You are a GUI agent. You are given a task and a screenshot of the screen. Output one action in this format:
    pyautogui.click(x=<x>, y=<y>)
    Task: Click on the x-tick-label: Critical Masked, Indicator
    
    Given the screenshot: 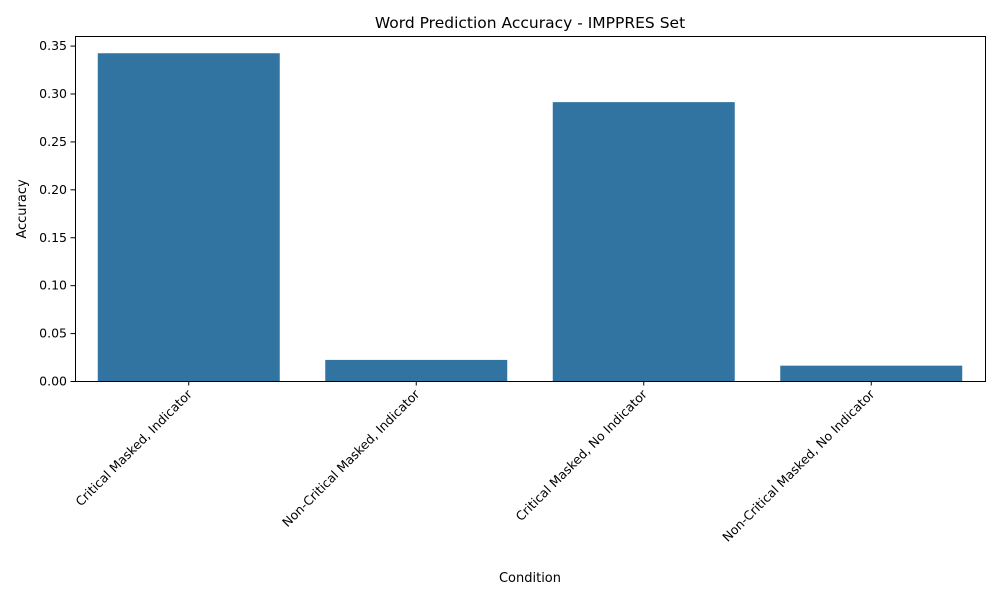 What is the action you would take?
    pyautogui.click(x=133, y=447)
    